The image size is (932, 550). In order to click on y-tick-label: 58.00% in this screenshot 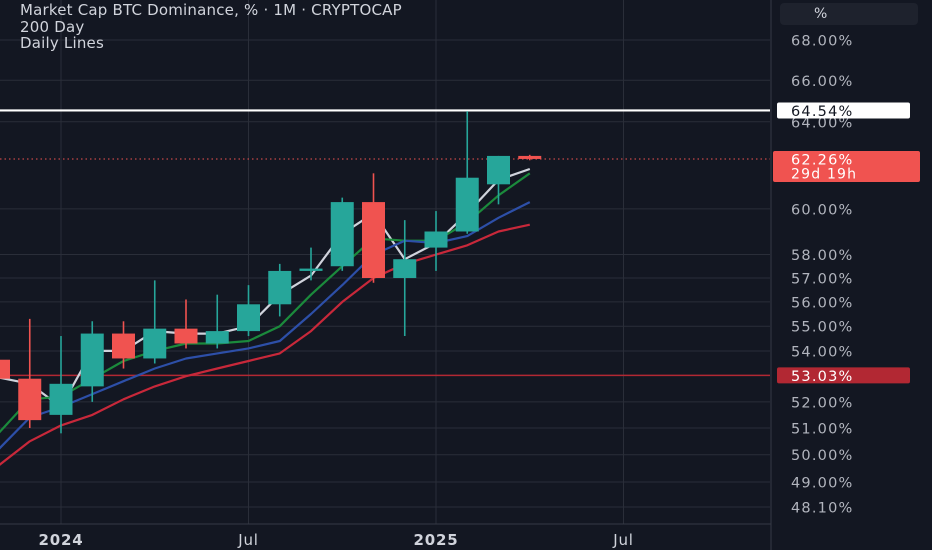, I will do `click(822, 256)`.